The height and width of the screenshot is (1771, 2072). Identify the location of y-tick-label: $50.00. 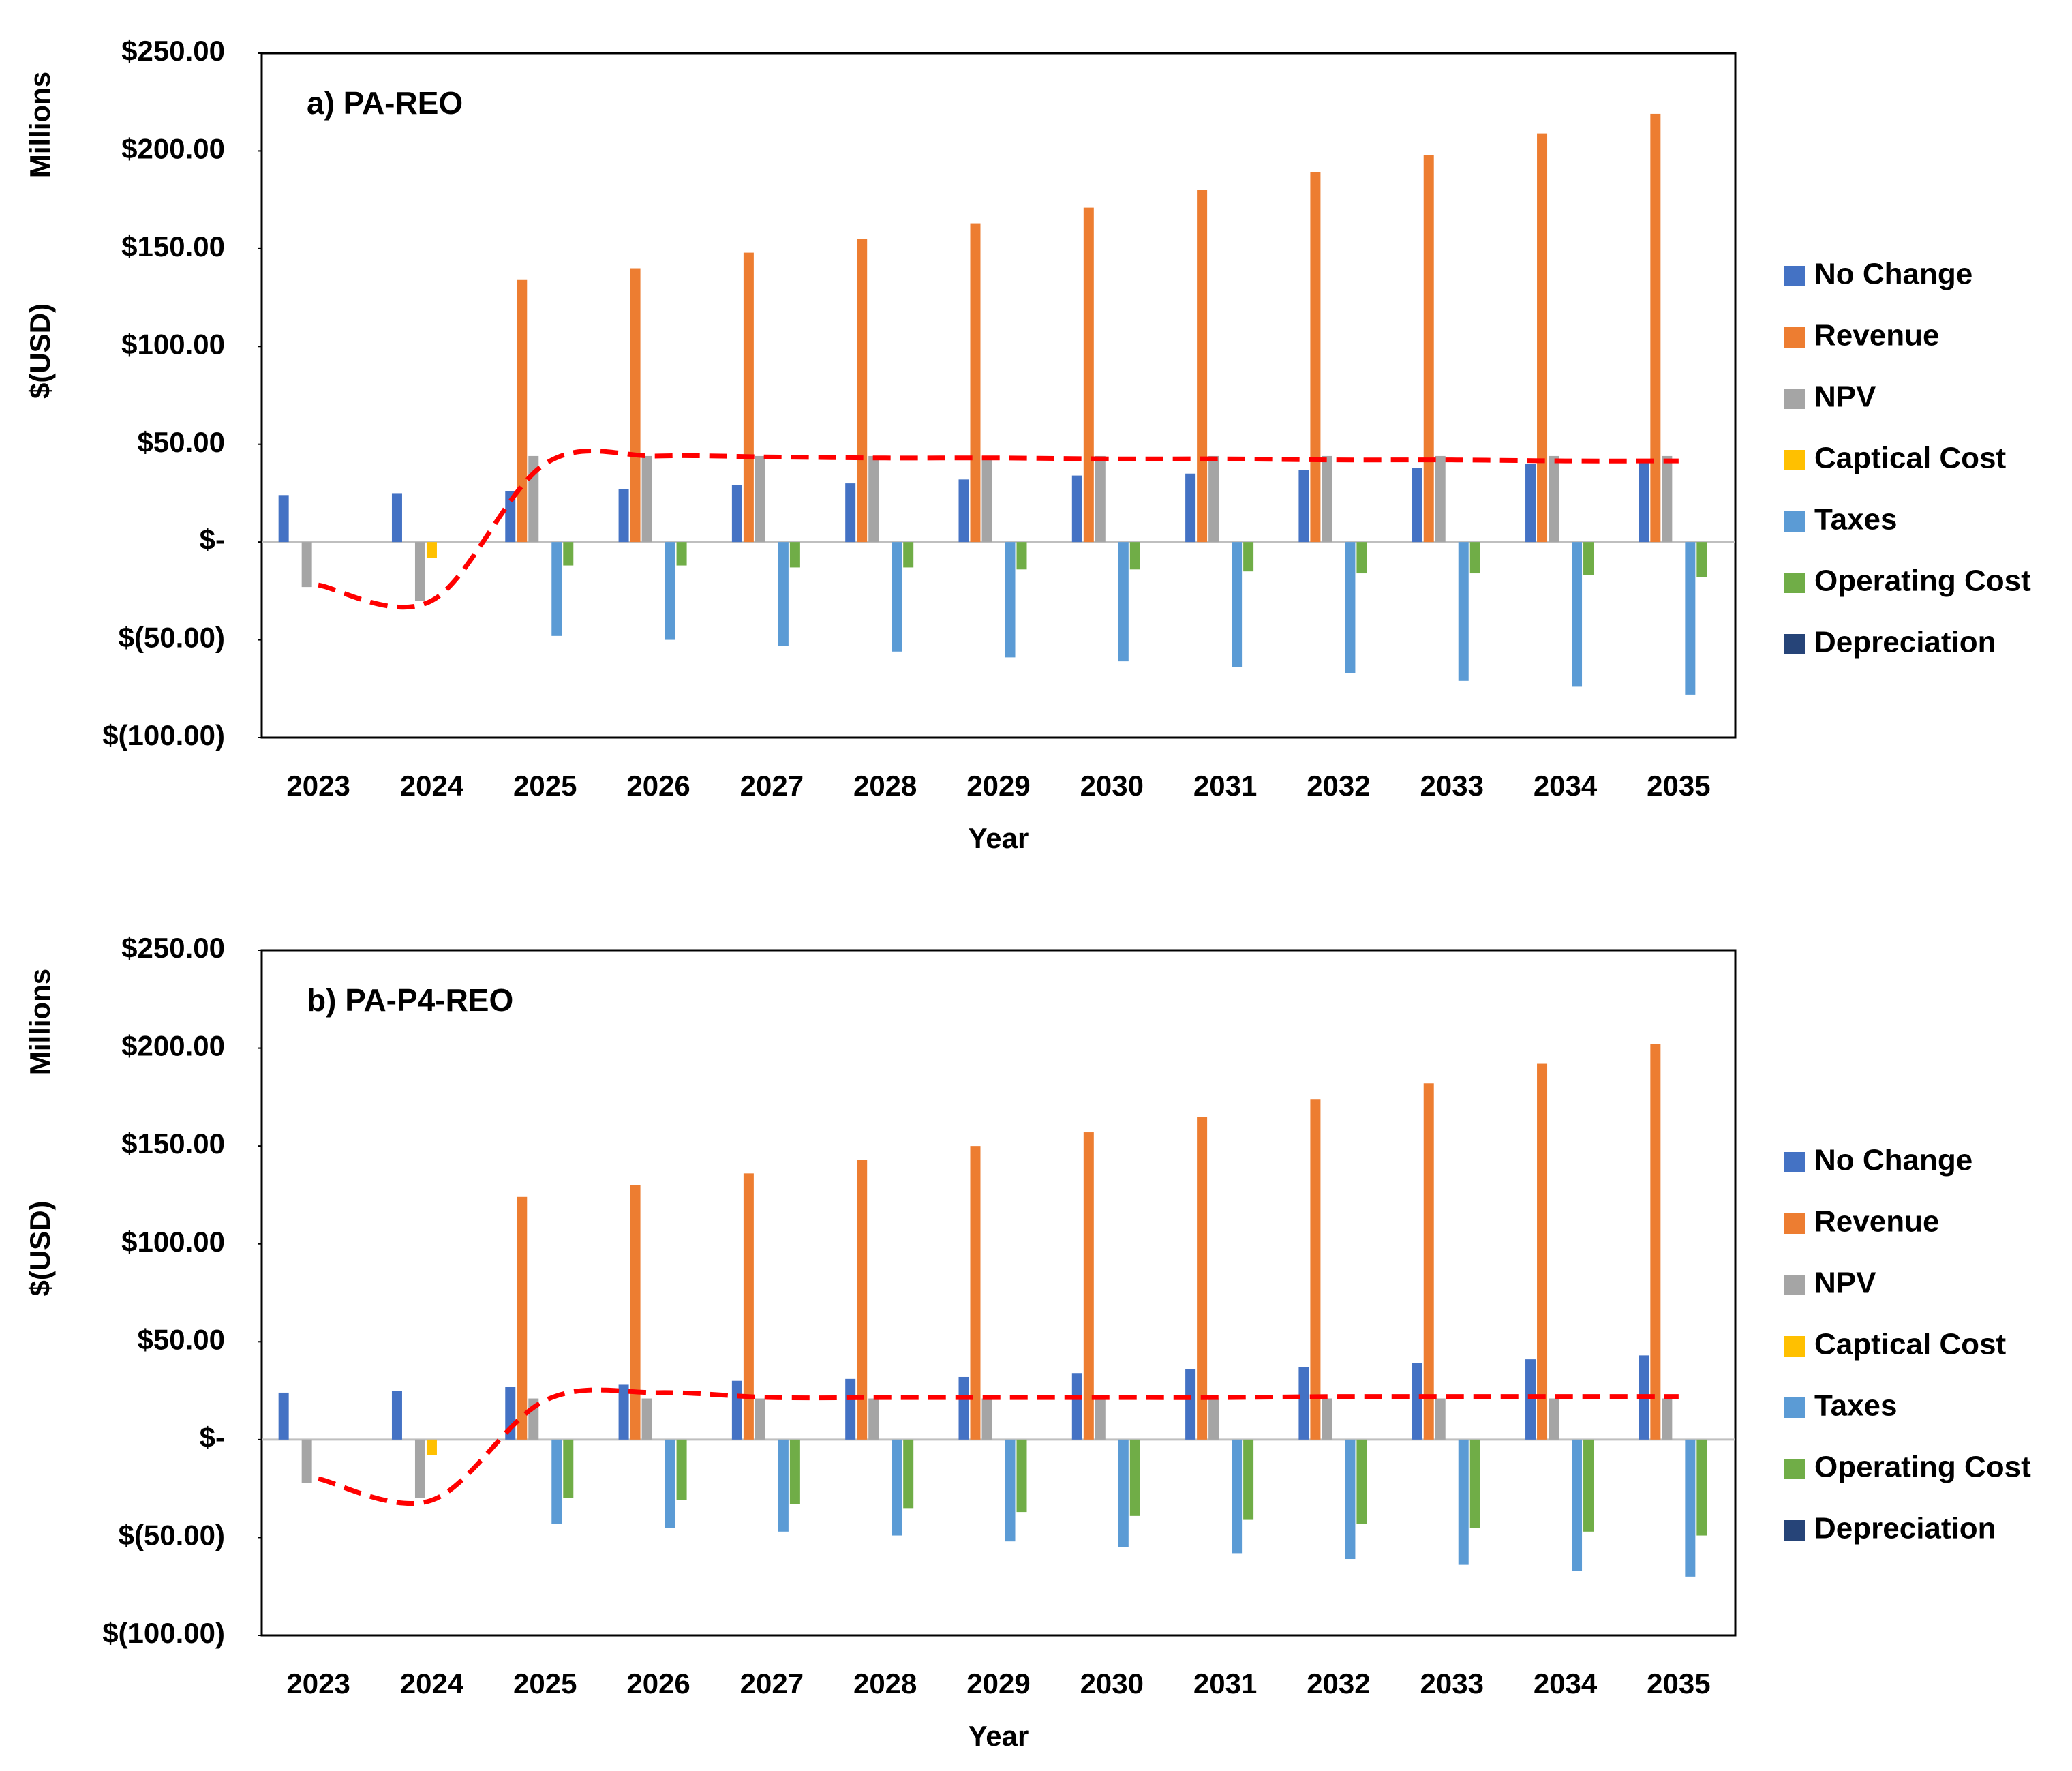
(181, 442).